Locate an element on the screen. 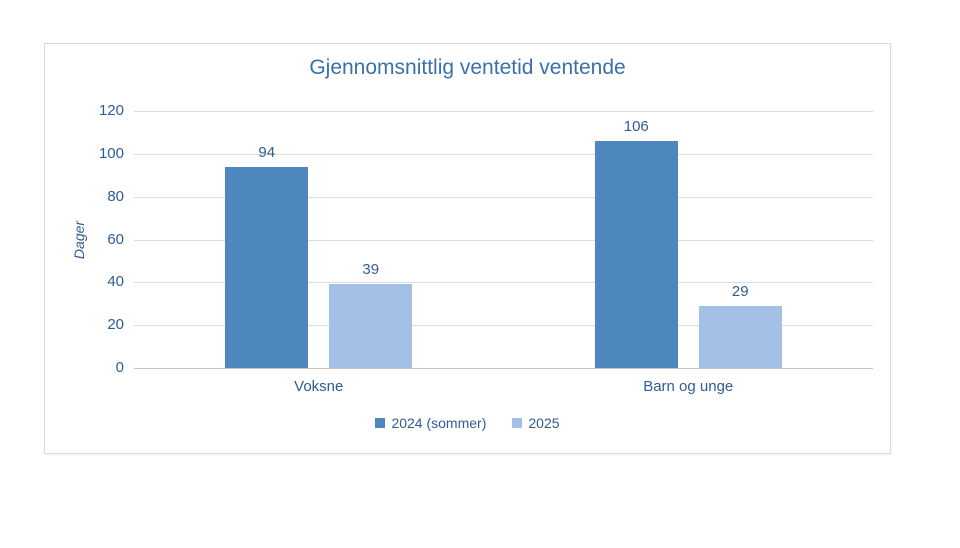 The height and width of the screenshot is (548, 960). bar-2024-sommer--voksne is located at coordinates (267, 267).